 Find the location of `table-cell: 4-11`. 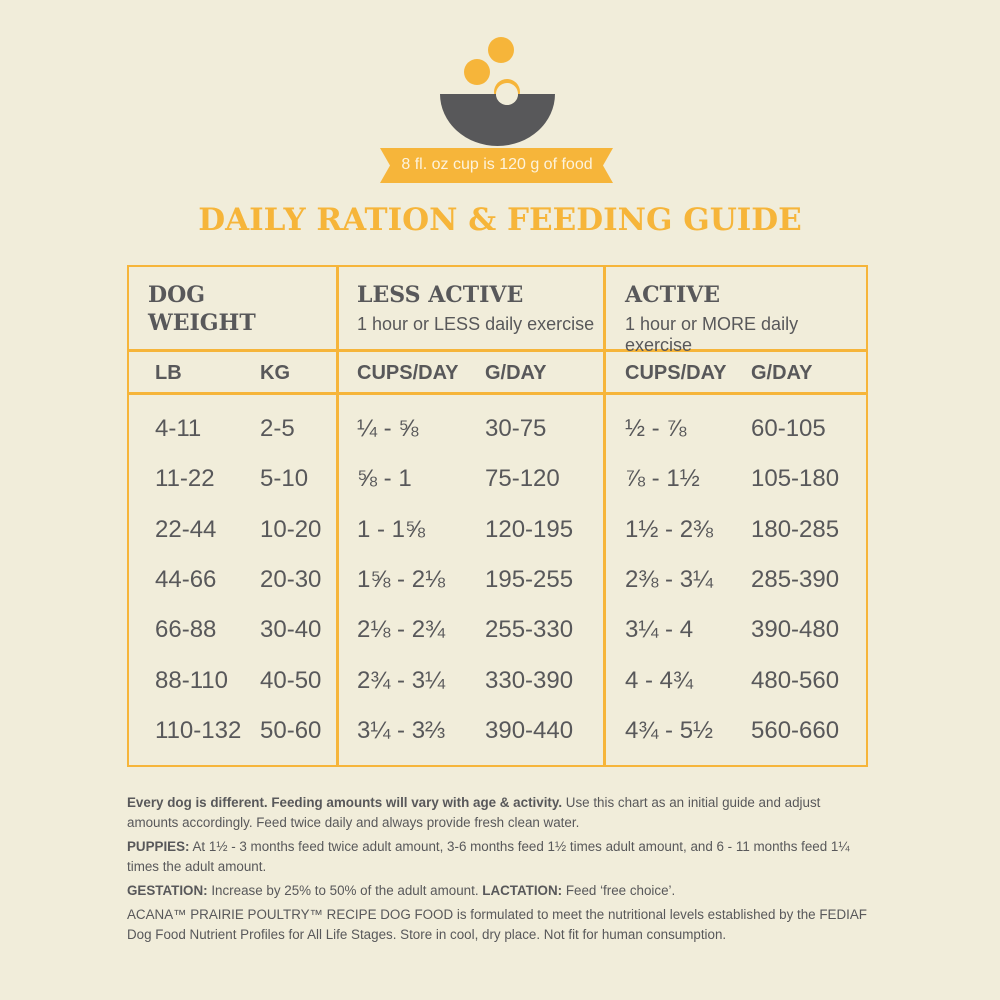

table-cell: 4-11 is located at coordinates (178, 428).